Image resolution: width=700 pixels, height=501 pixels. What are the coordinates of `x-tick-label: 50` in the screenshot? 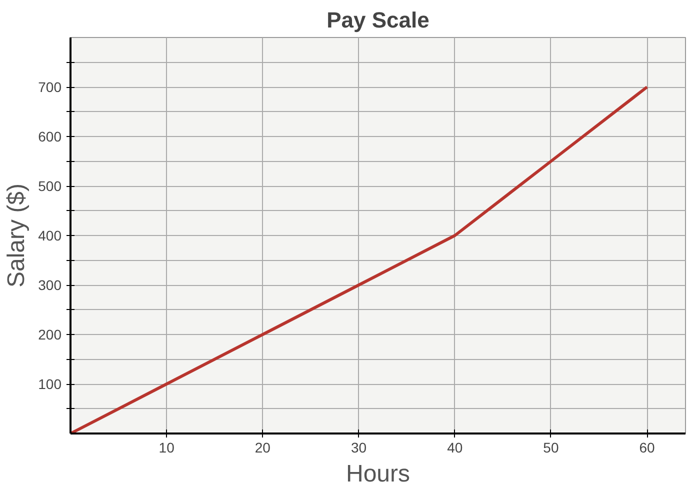 It's located at (551, 448).